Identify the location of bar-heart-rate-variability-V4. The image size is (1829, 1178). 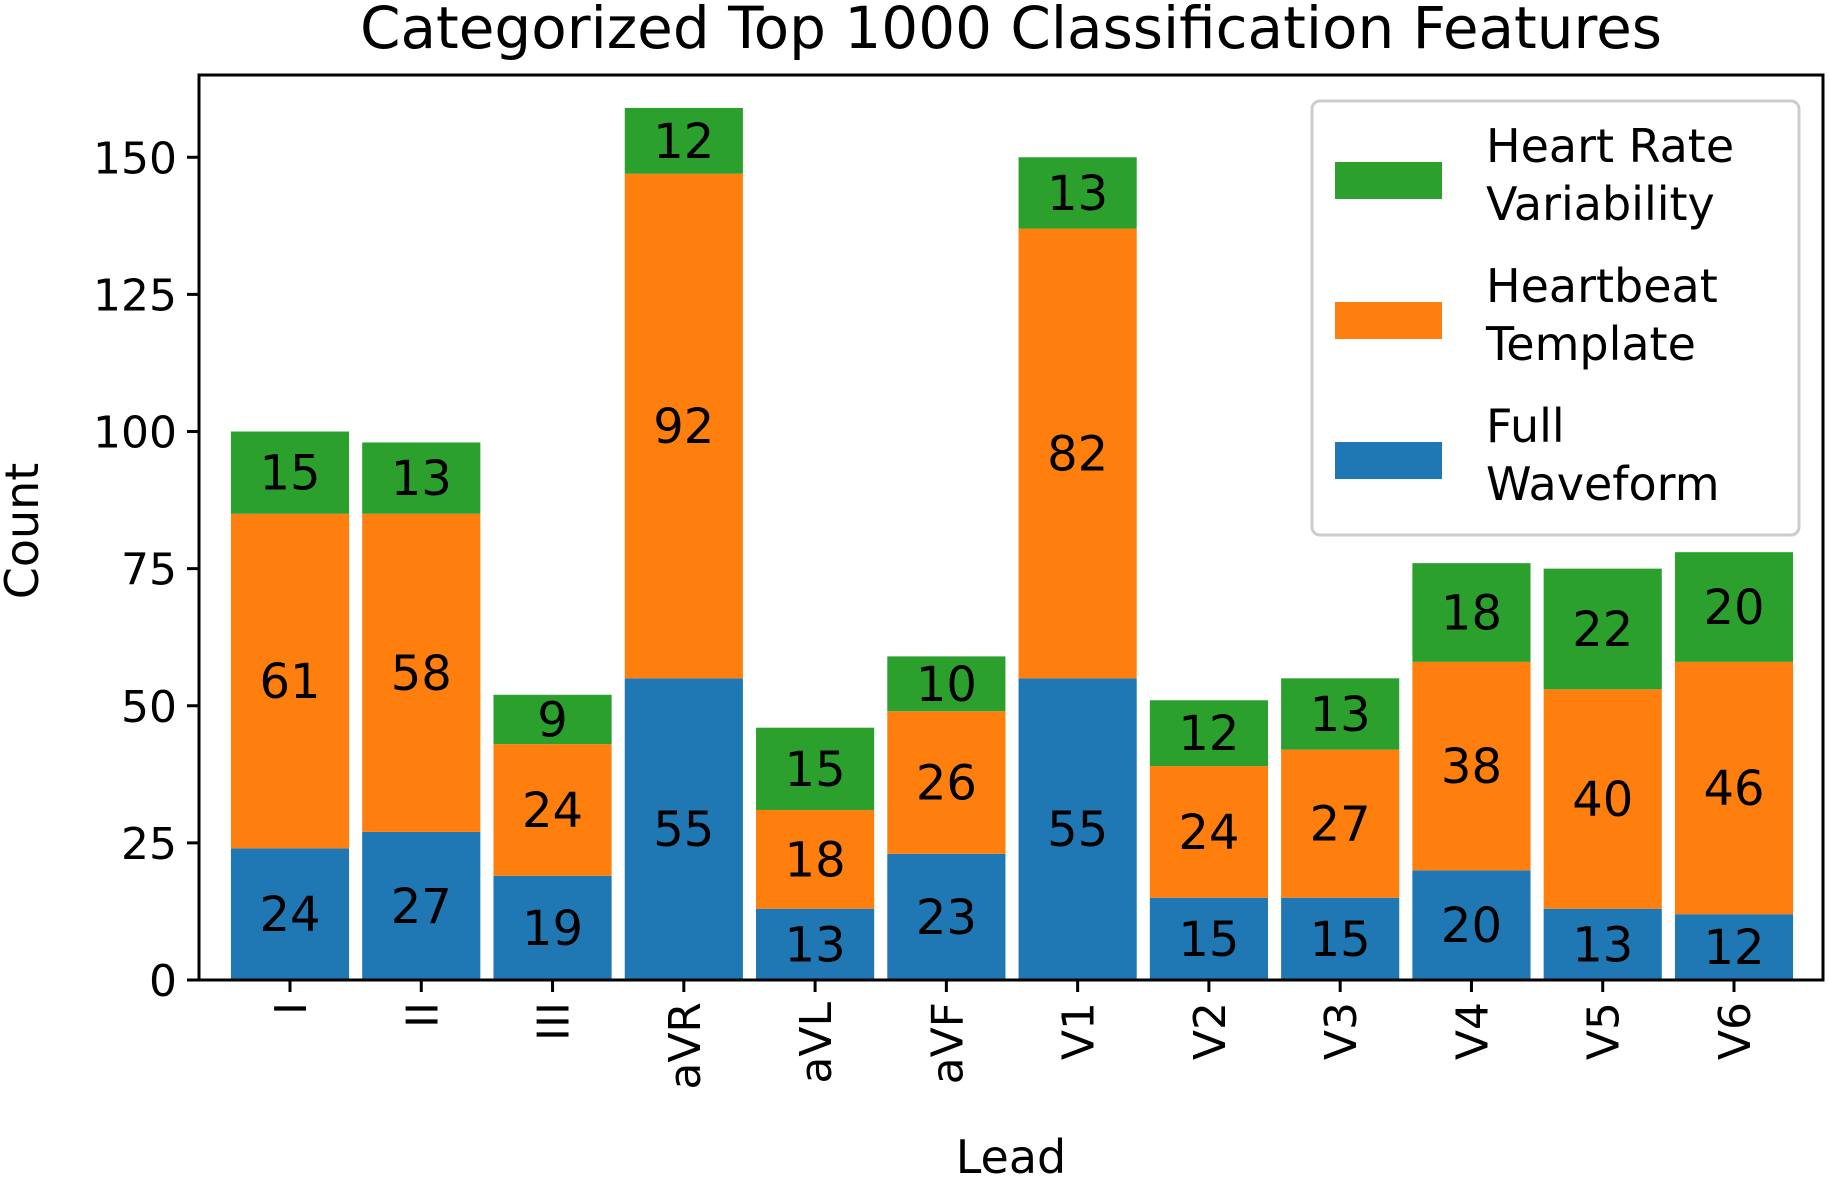
(1471, 612).